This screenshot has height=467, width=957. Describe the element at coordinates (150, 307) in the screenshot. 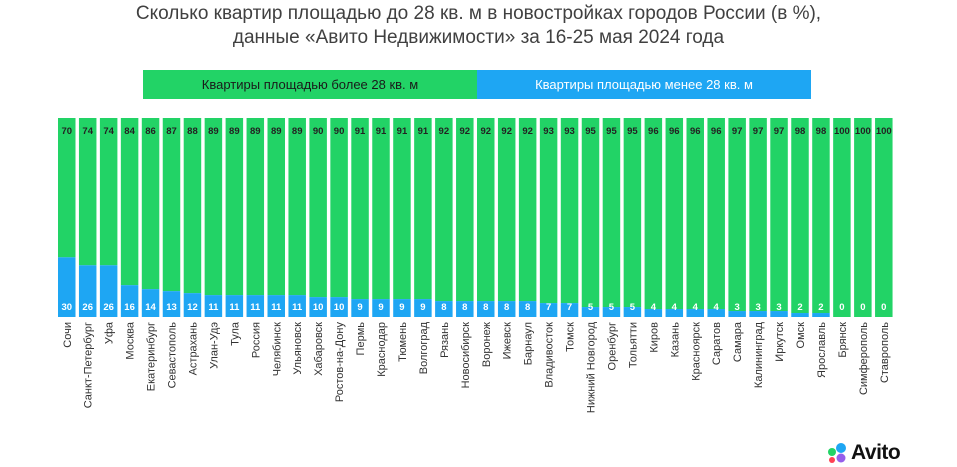

I see `data-label-small: 14` at that location.